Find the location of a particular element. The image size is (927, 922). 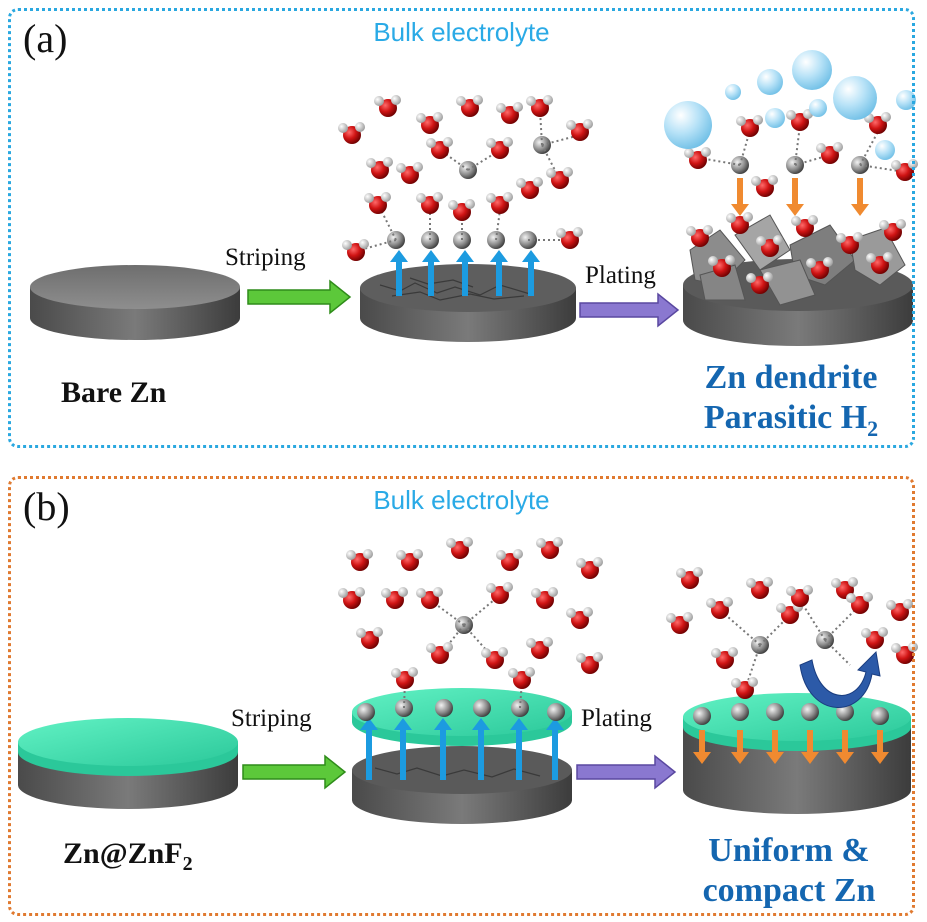

plating-label: Plating is located at coordinates (620, 275).